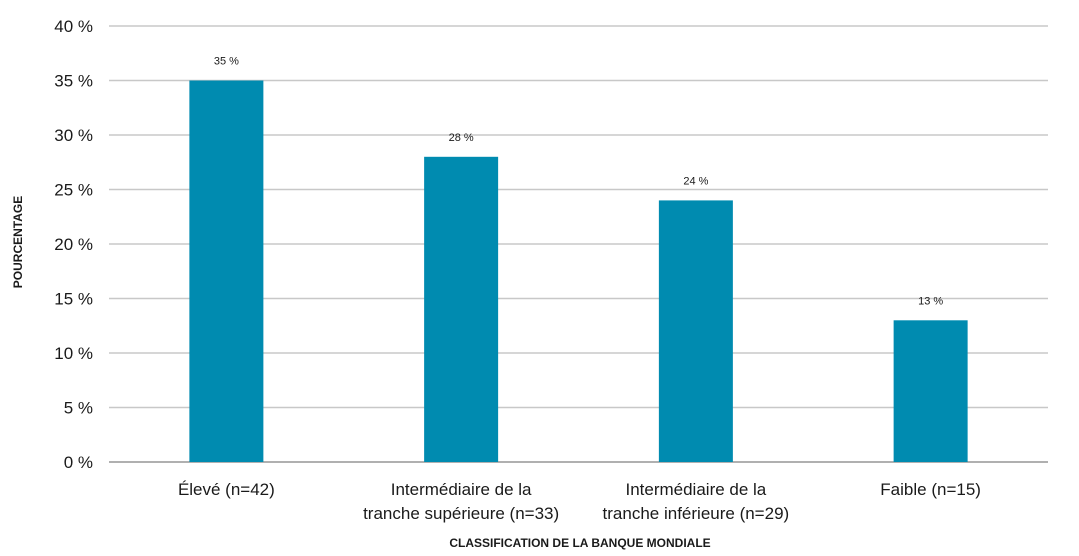 The width and height of the screenshot is (1079, 556). I want to click on data-label: 24 %, so click(695, 181).